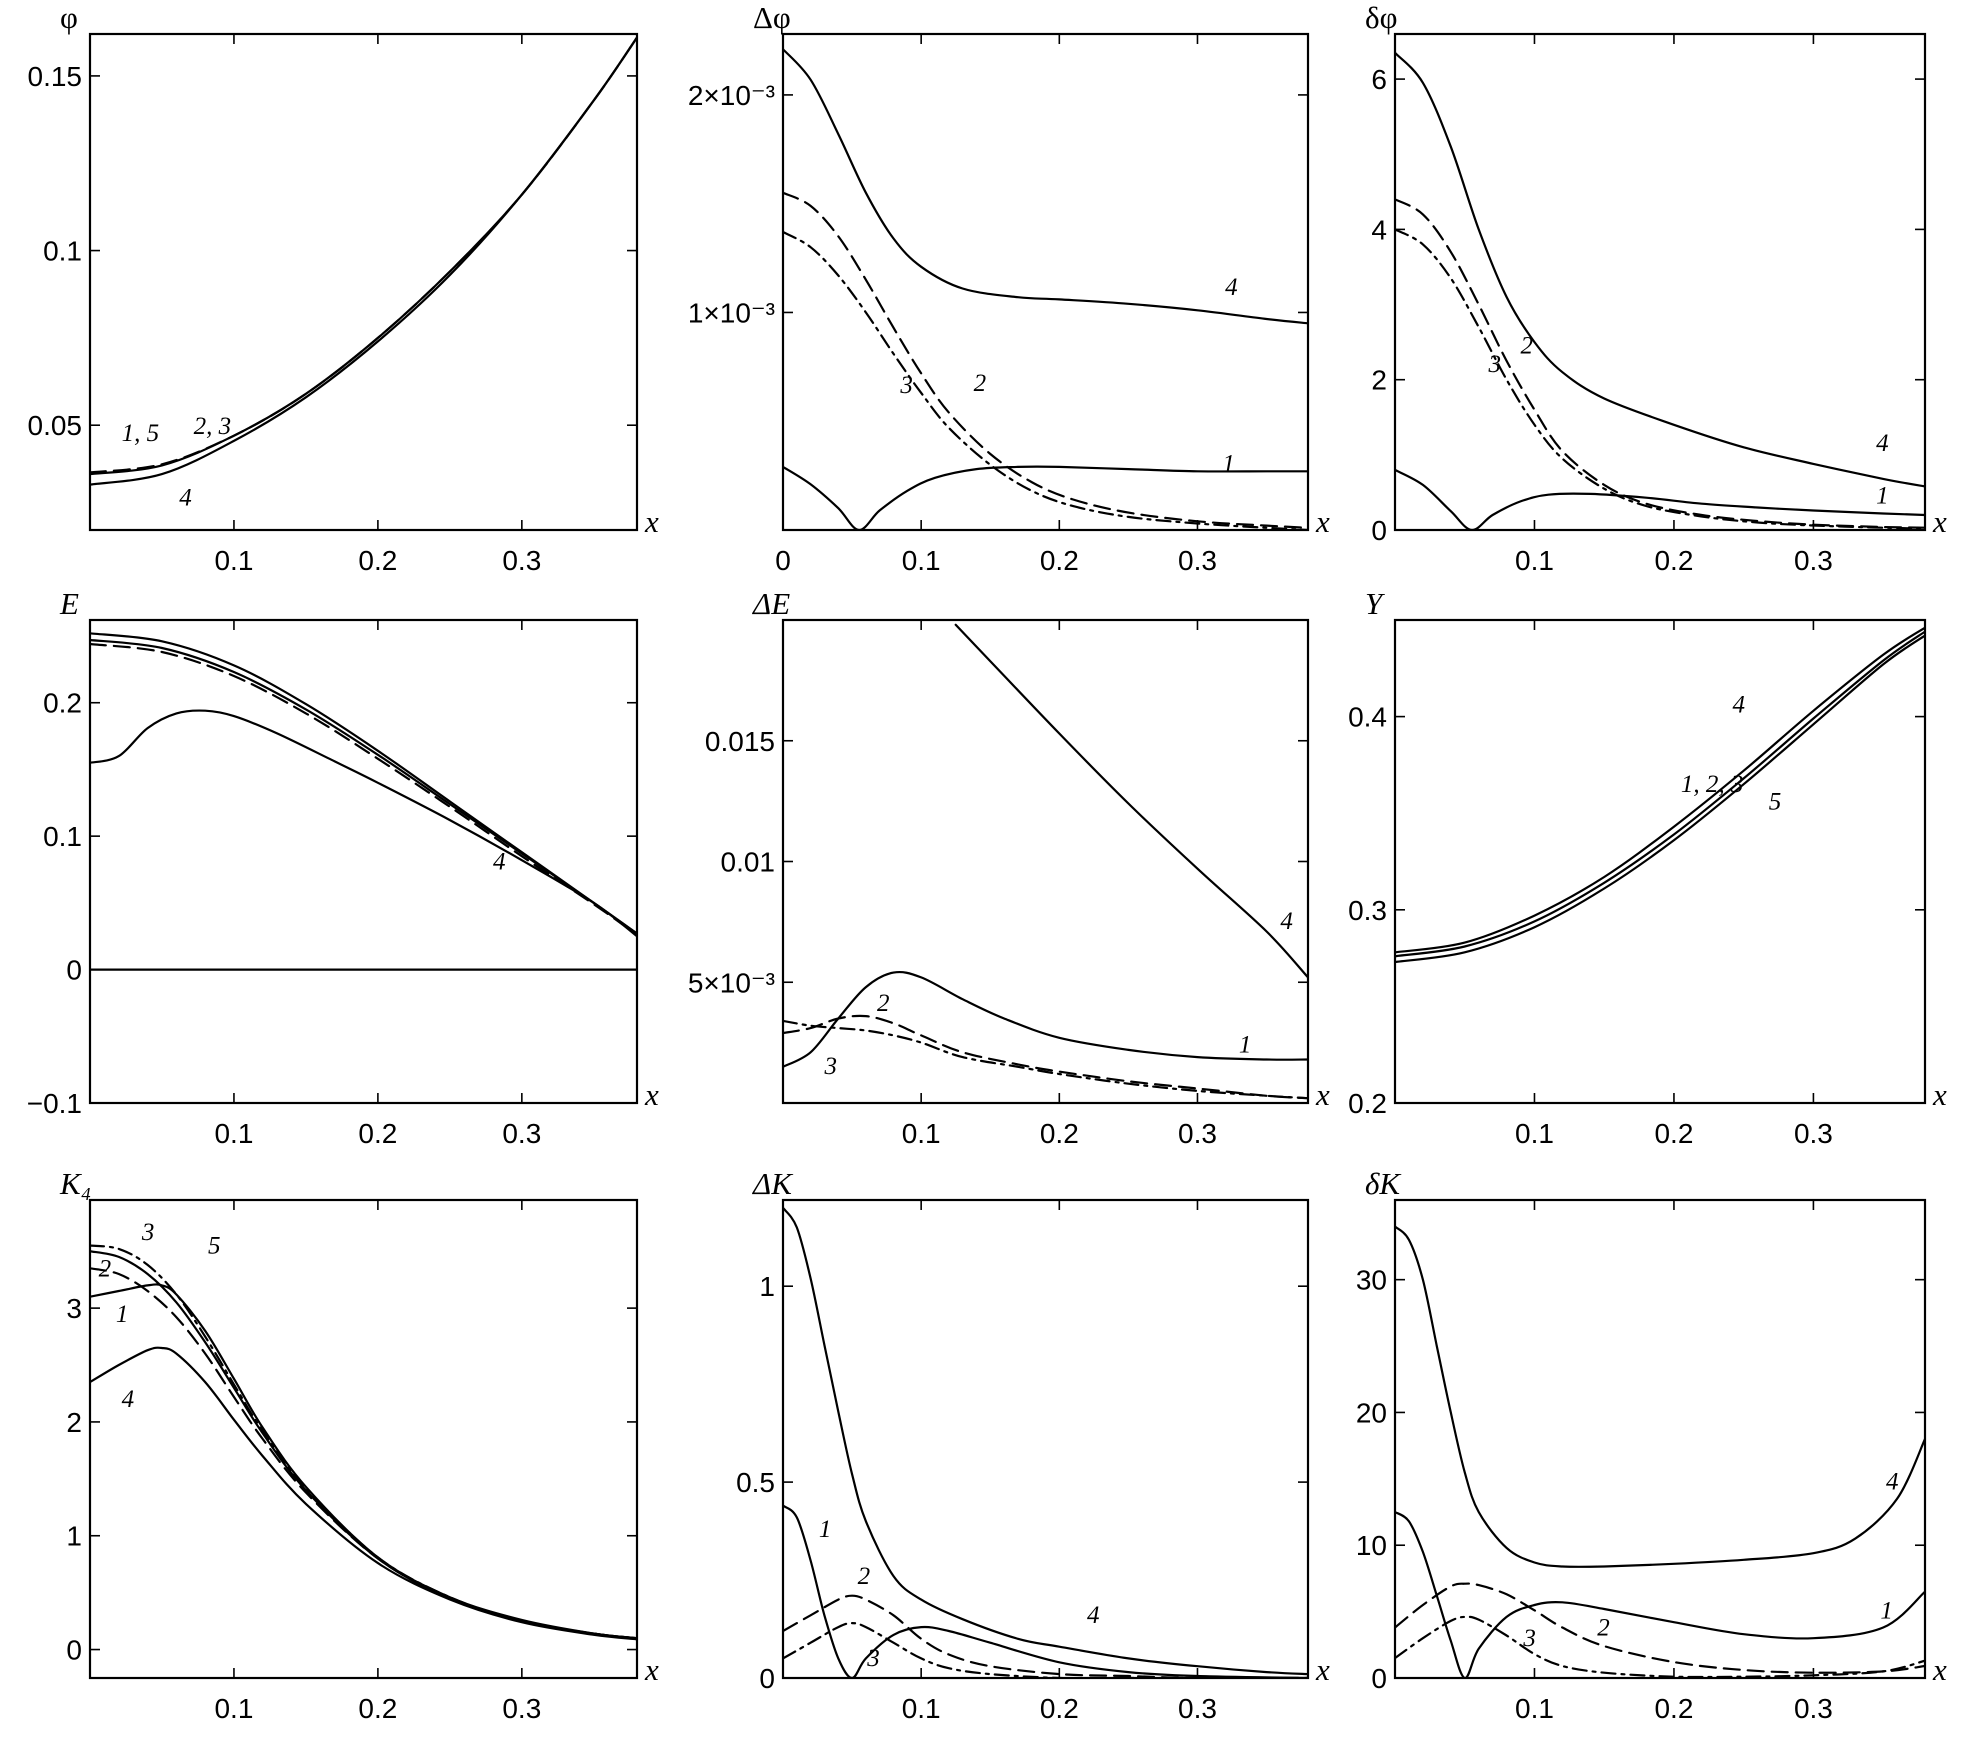 Image resolution: width=1973 pixels, height=1742 pixels. Describe the element at coordinates (755, 1482) in the screenshot. I see `y-tick-label: 0.5` at that location.